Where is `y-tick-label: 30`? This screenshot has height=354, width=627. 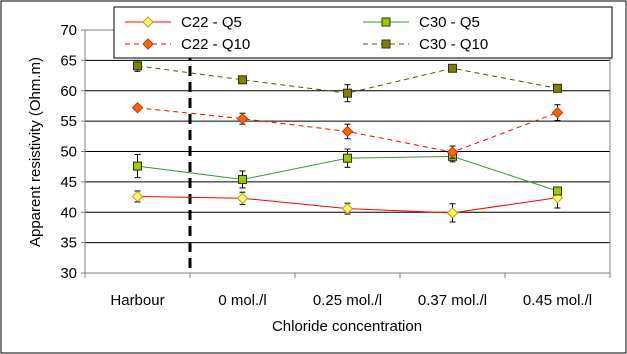
y-tick-label: 30 is located at coordinates (68, 273).